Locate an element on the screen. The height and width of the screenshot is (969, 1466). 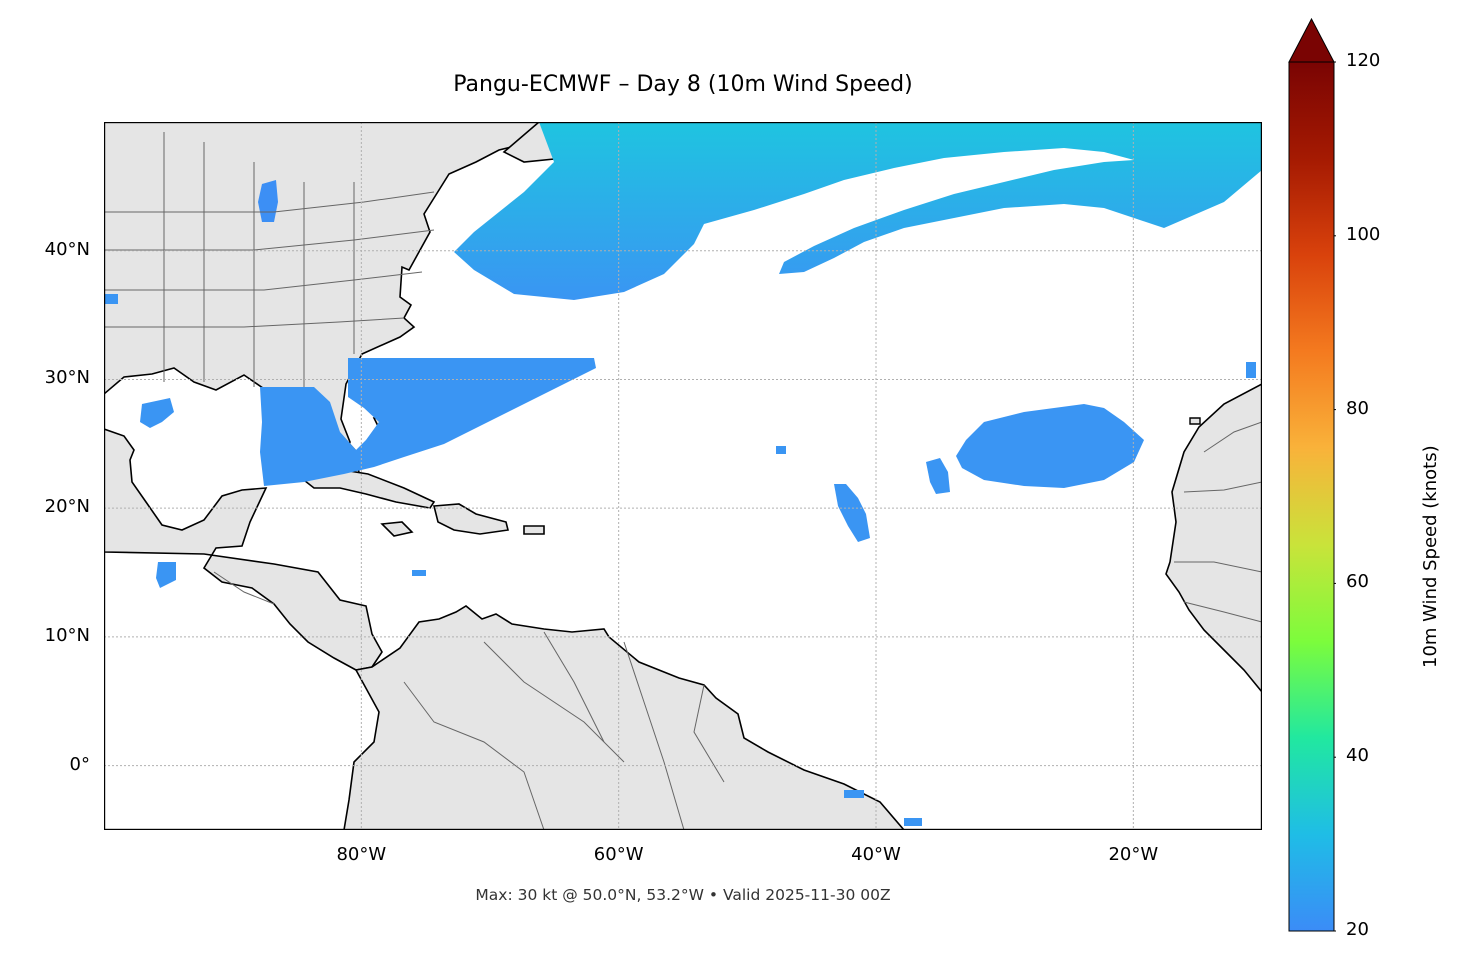
wind-region-gulf-of-tehuantepec is located at coordinates (166, 575).